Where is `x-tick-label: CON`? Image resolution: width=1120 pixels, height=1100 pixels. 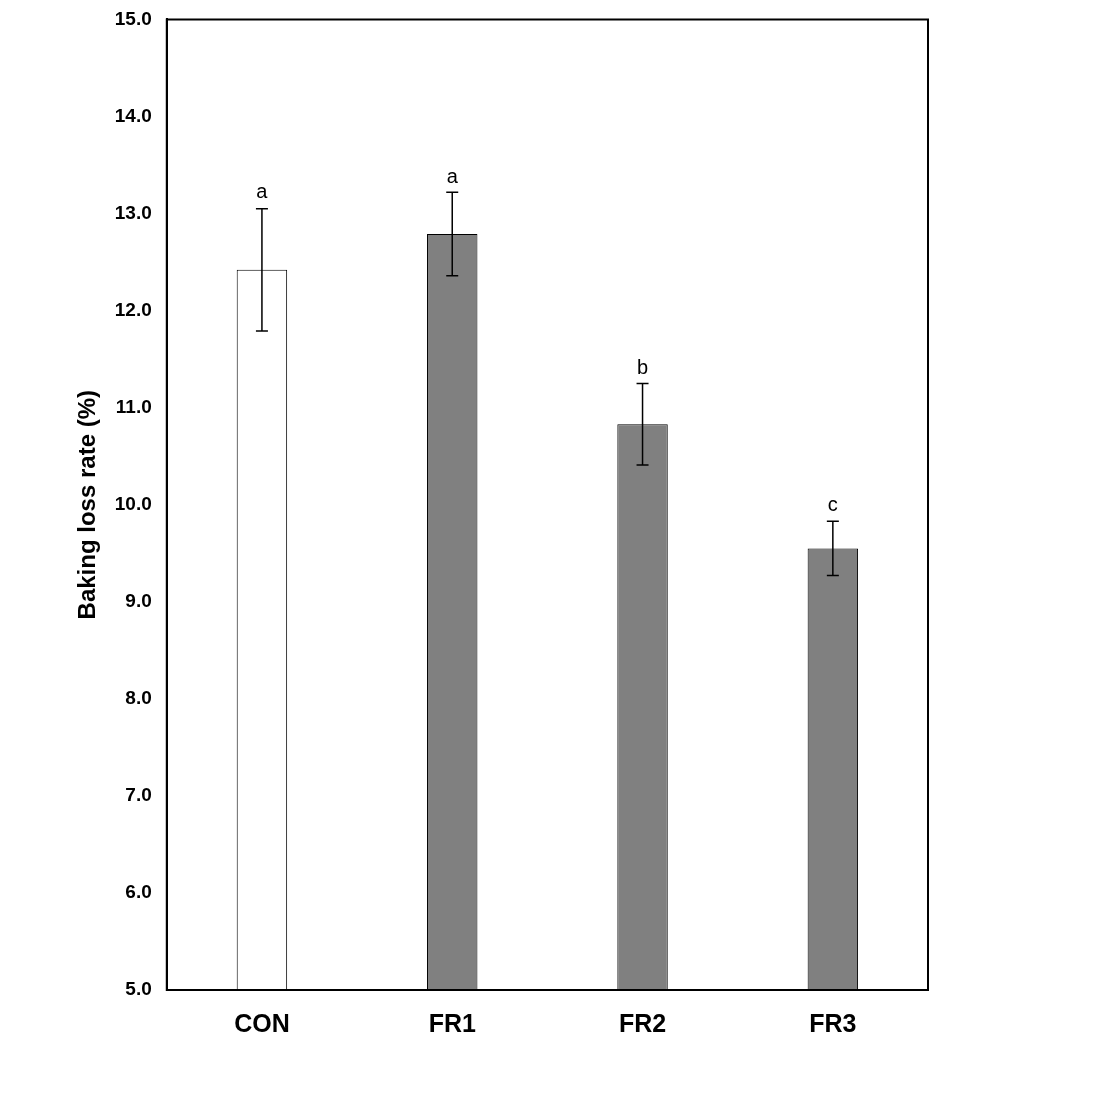
x-tick-label: CON is located at coordinates (262, 1022).